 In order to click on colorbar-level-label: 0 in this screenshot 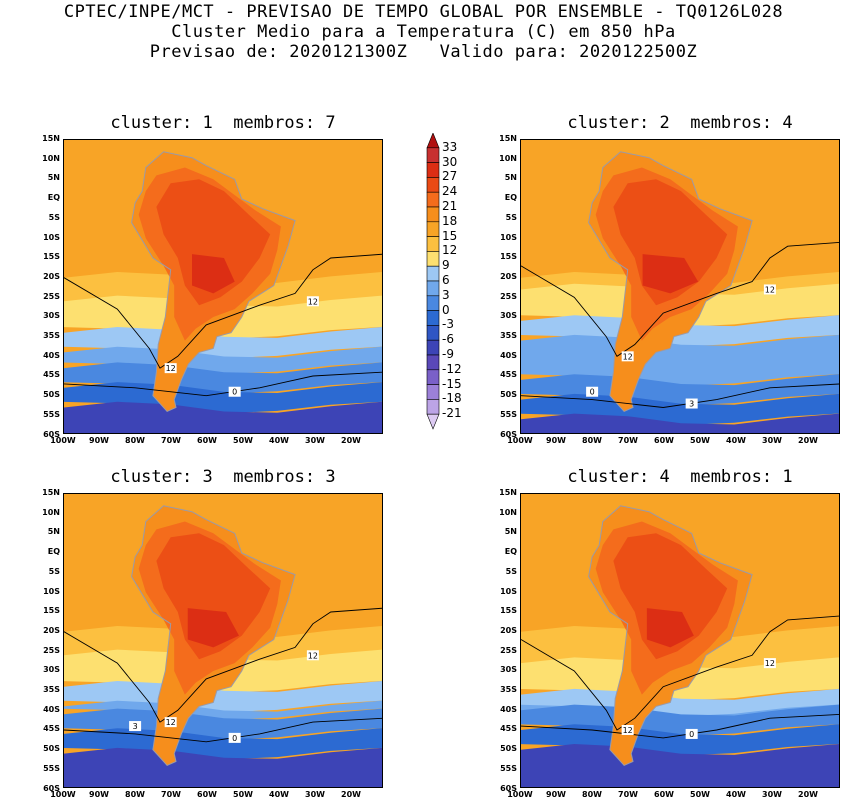, I will do `click(446, 309)`.